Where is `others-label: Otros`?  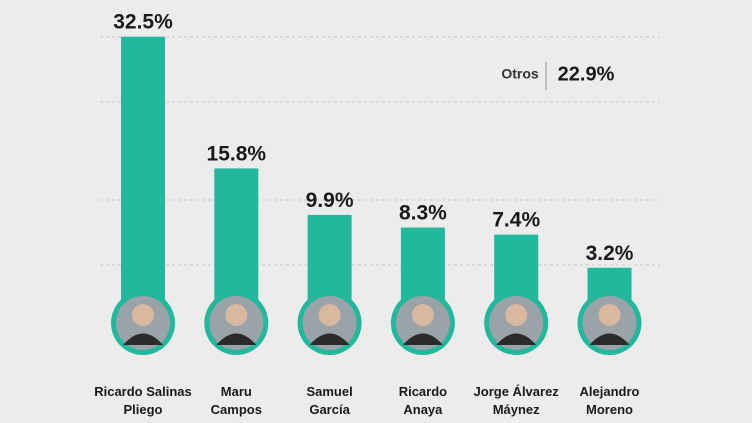 others-label: Otros is located at coordinates (520, 74).